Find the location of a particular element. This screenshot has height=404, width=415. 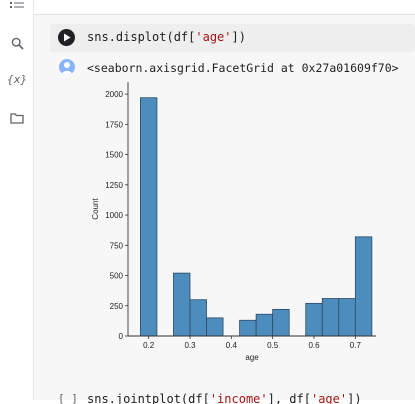

output-avatar-icon is located at coordinates (67, 67).